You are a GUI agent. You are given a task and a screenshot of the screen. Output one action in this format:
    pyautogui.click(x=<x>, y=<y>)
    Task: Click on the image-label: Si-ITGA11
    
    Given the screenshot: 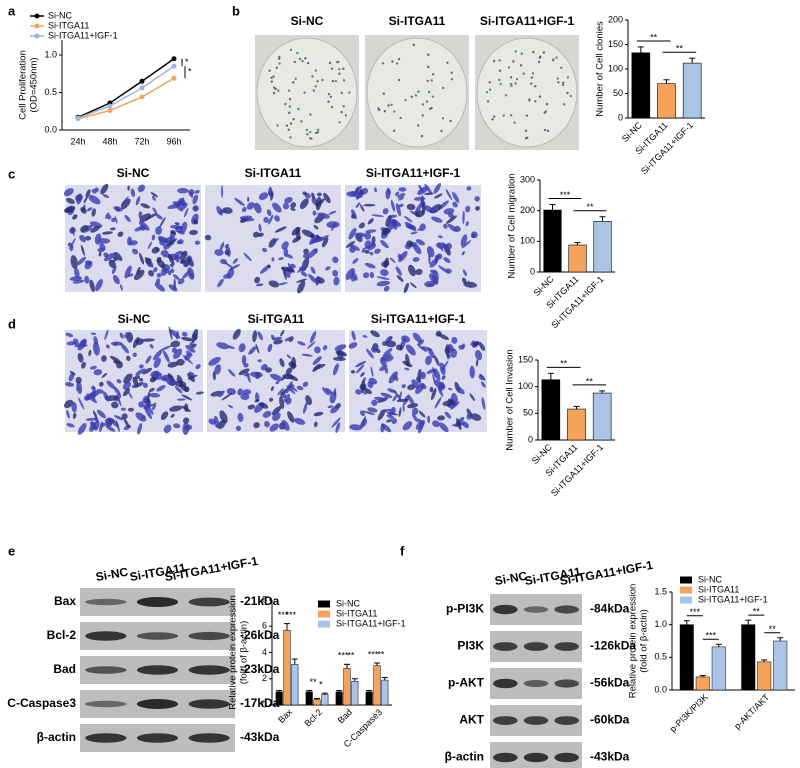 What is the action you would take?
    pyautogui.click(x=276, y=319)
    